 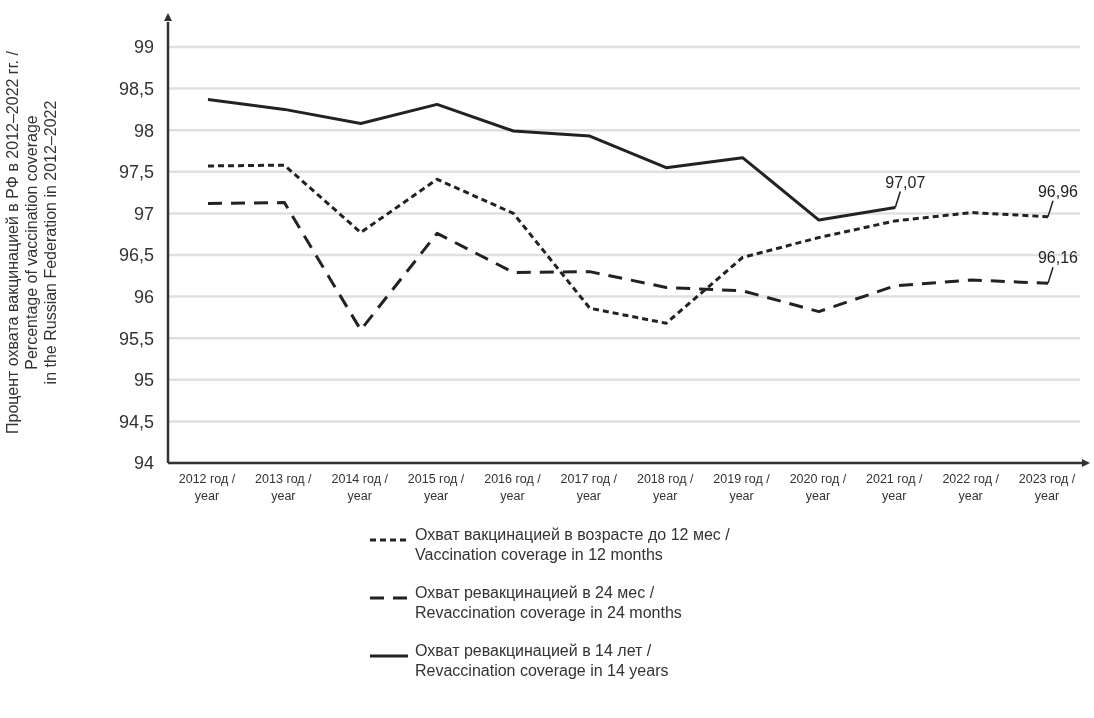 I want to click on x-tick-label: 2015 год / year, so click(x=436, y=487).